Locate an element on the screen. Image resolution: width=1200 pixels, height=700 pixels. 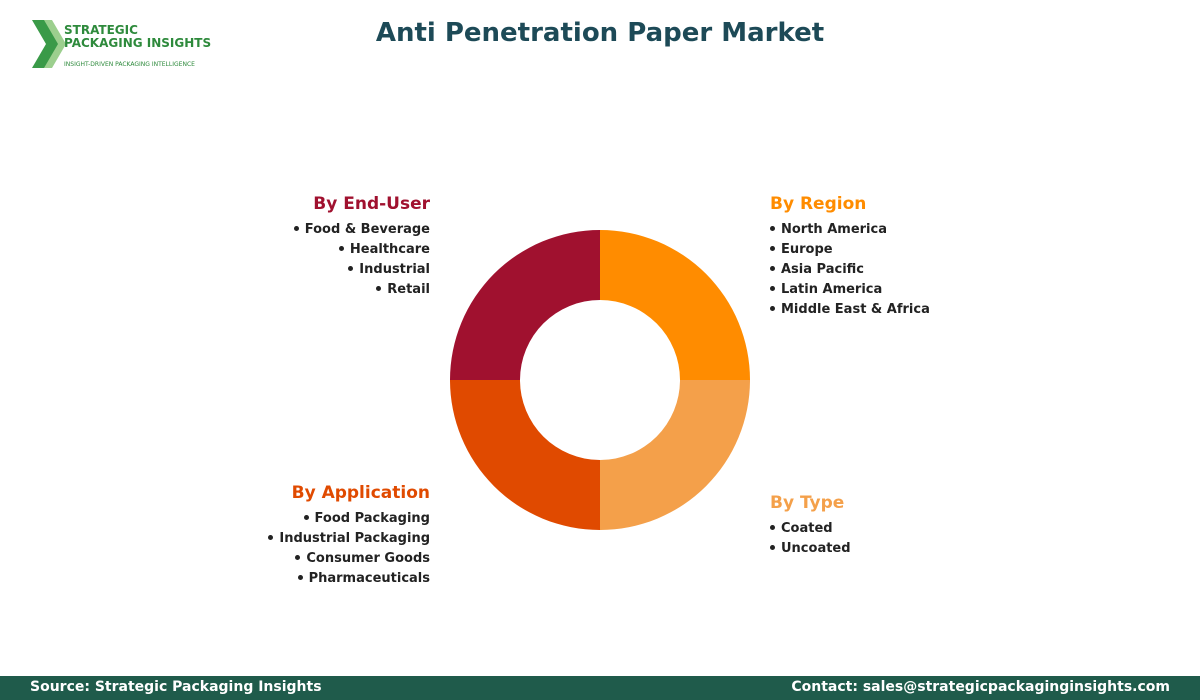
segment-item: Food Packaging is located at coordinates (280, 519).